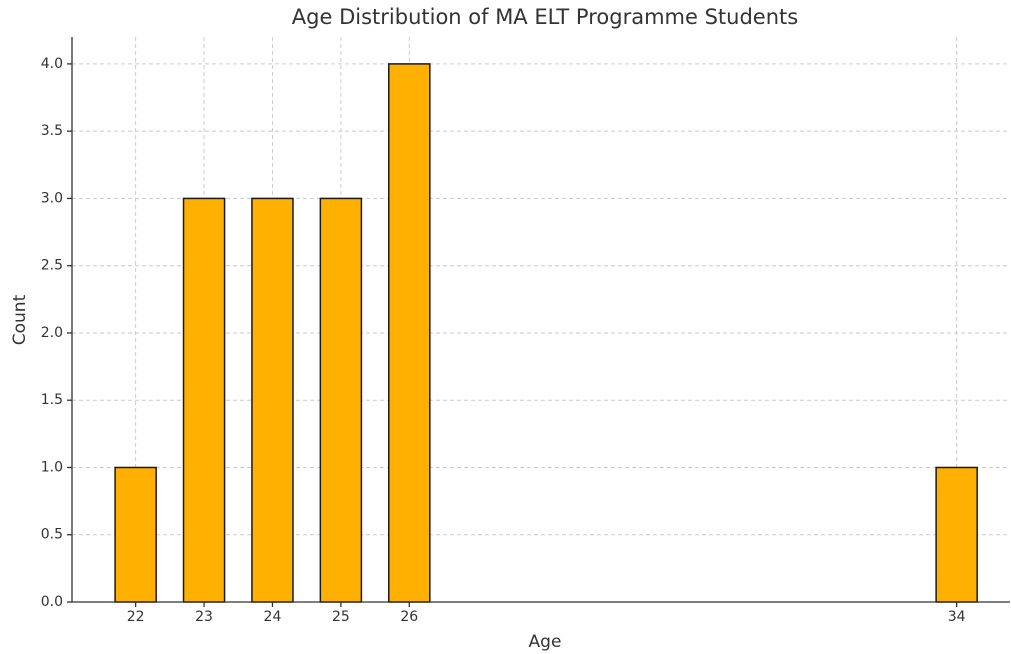 This screenshot has width=1011, height=654. What do you see at coordinates (52, 467) in the screenshot?
I see `y-tick-label: 1.0` at bounding box center [52, 467].